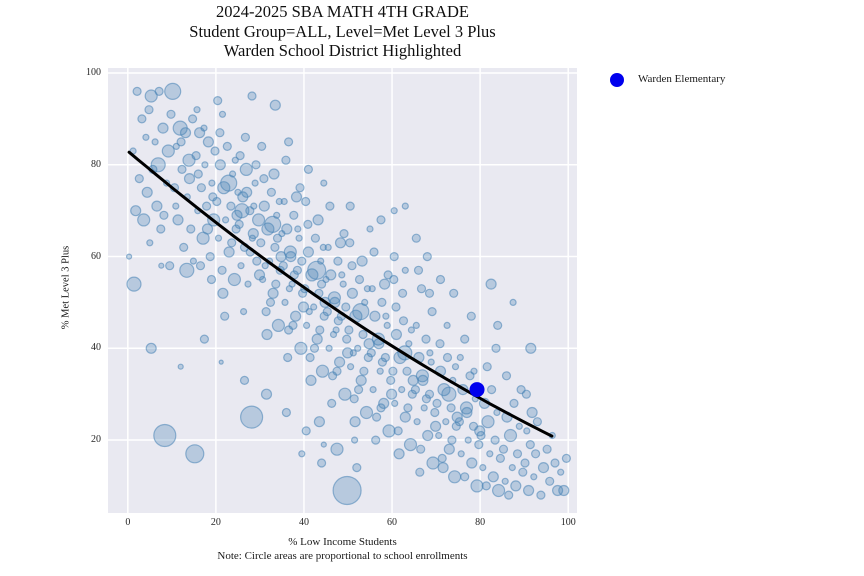  What do you see at coordinates (128, 522) in the screenshot?
I see `x-tick-label: 0` at bounding box center [128, 522].